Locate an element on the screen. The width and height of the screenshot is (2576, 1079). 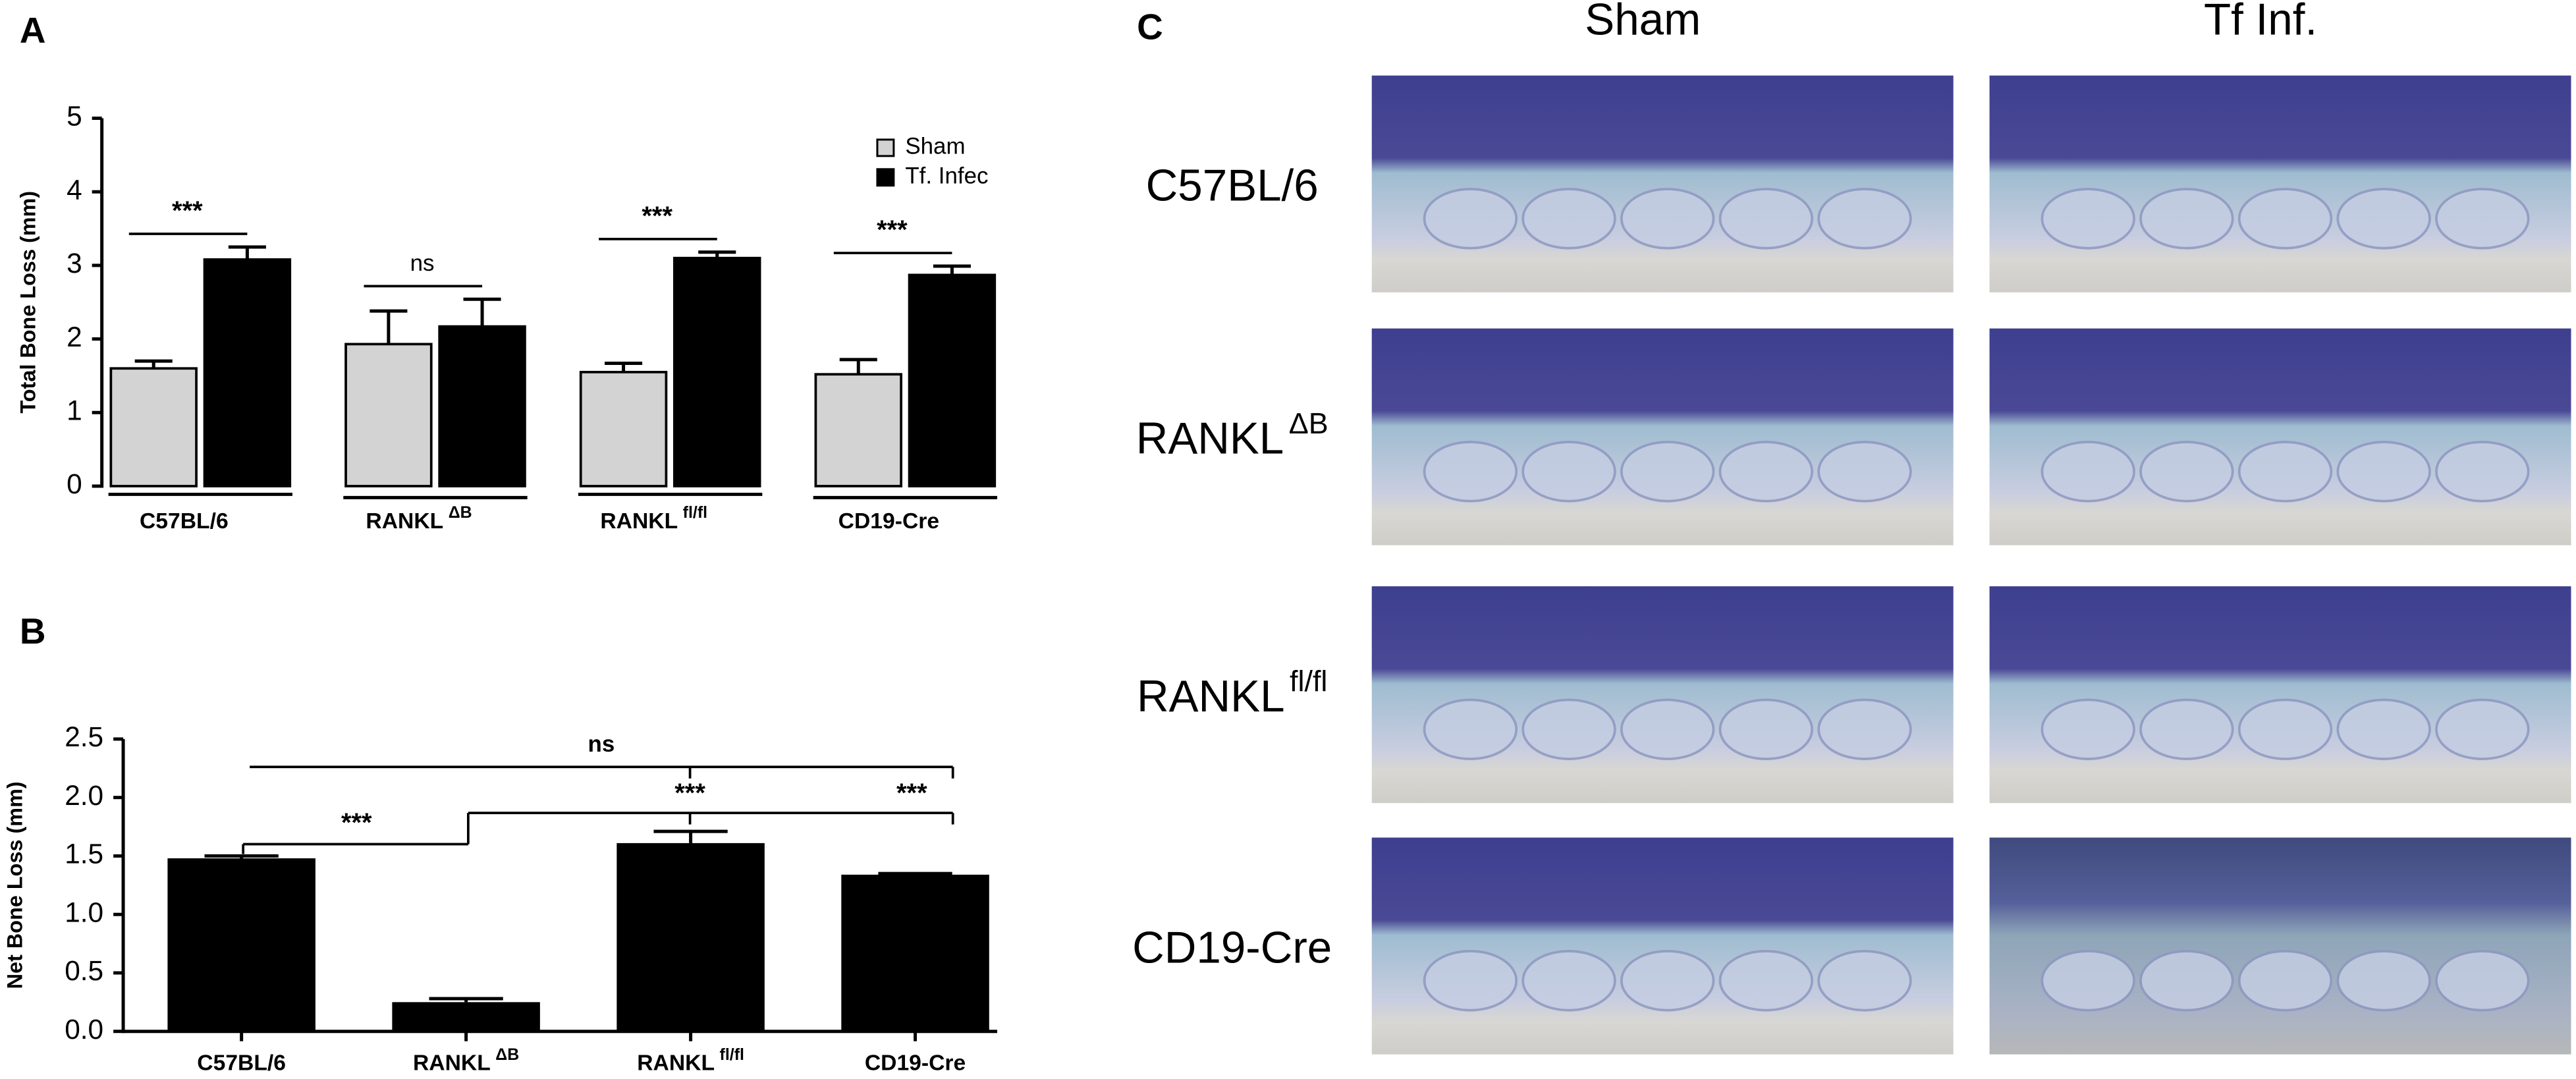
y-tick-label: 3 is located at coordinates (74, 263).